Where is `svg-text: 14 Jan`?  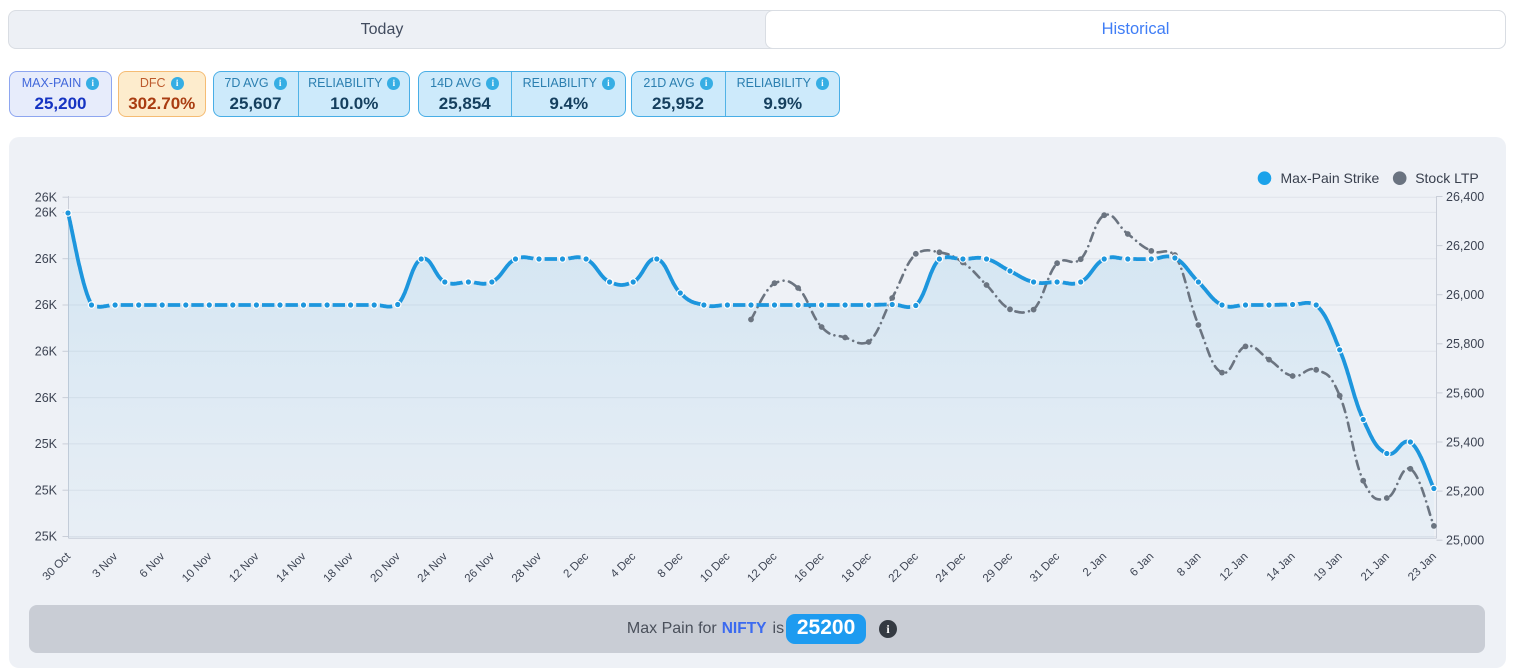 svg-text: 14 Jan is located at coordinates (1281, 567).